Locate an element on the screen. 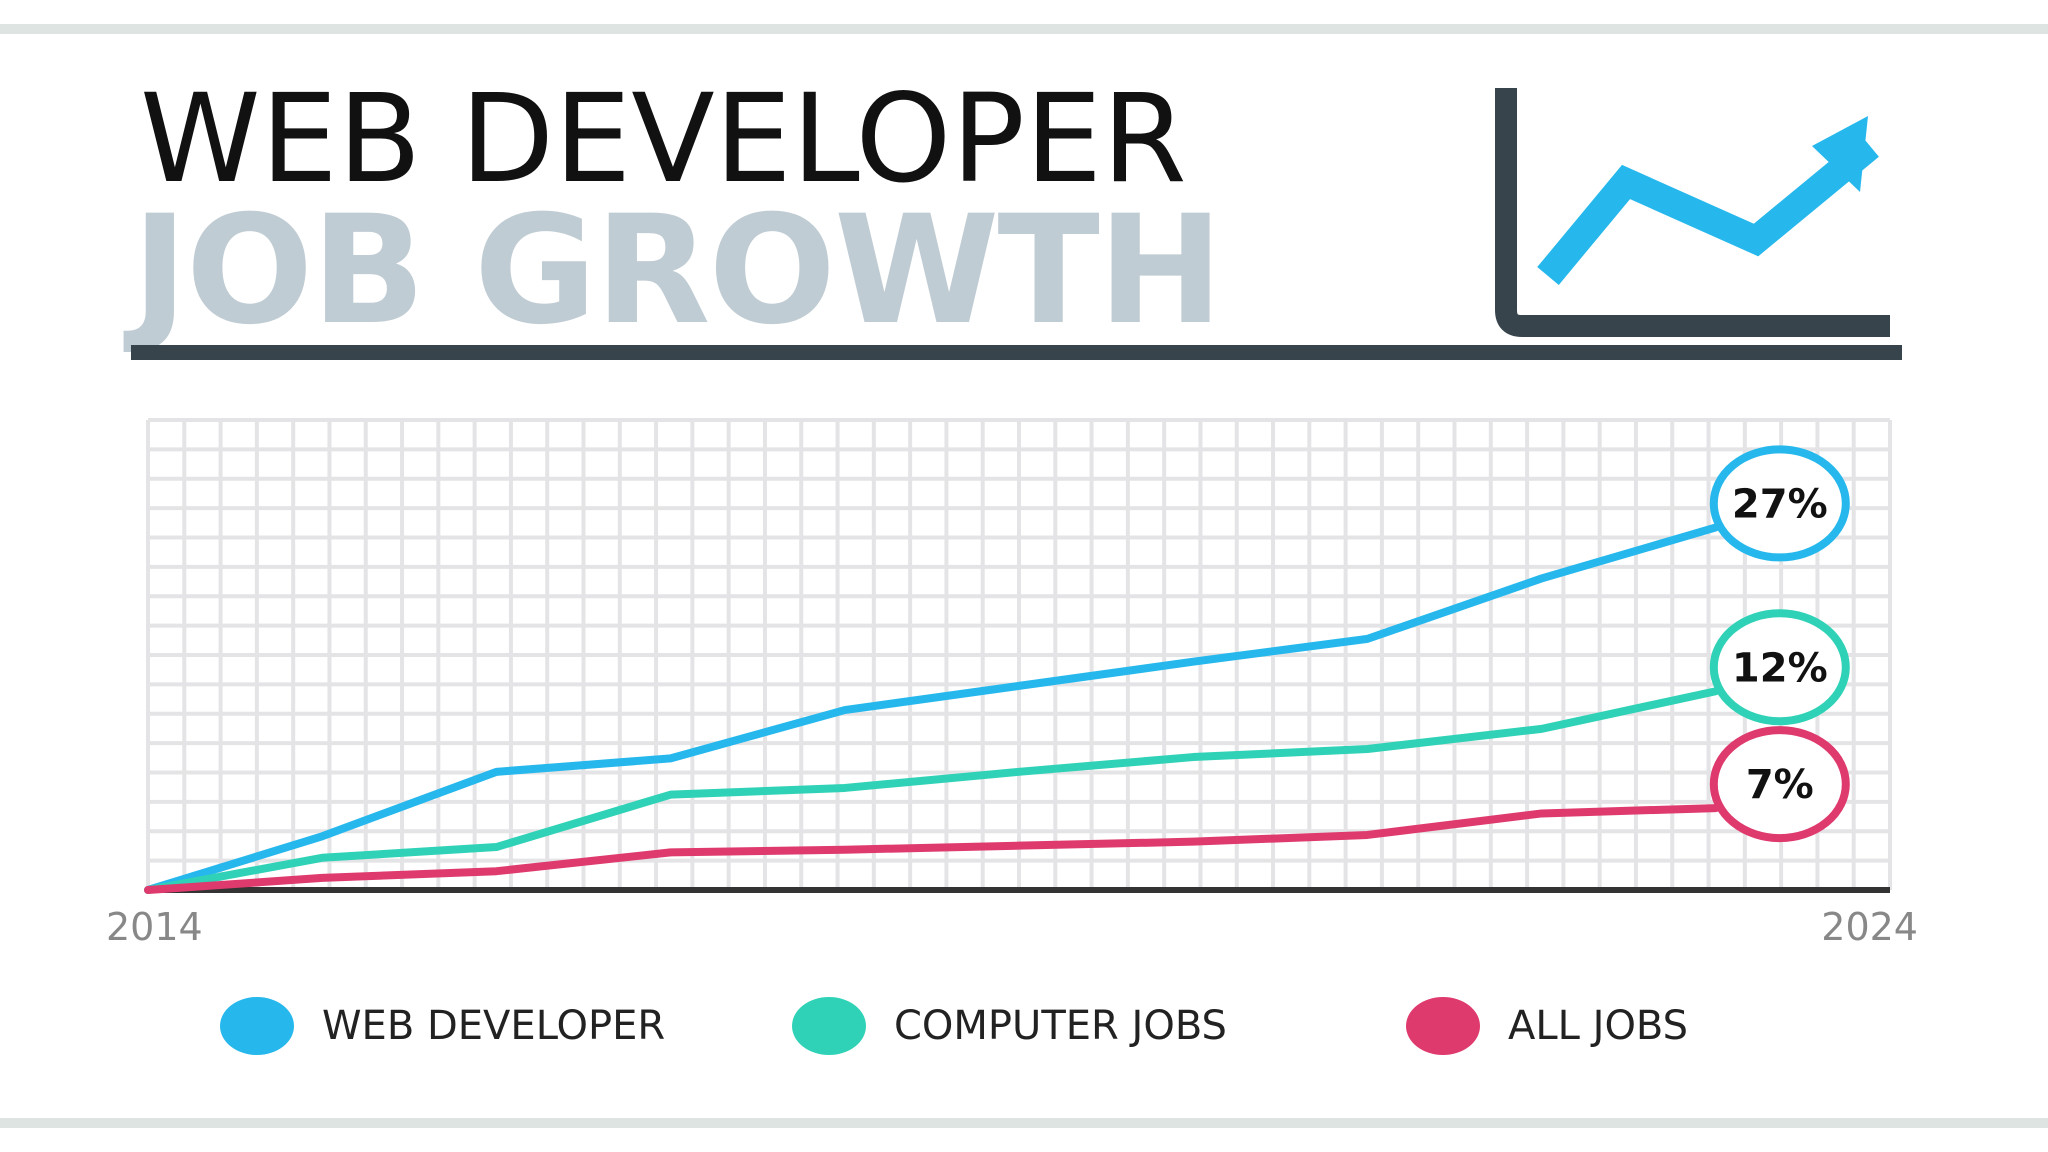 The height and width of the screenshot is (1152, 2048). end-label-value-computer-jobs: 12% is located at coordinates (1780, 668).